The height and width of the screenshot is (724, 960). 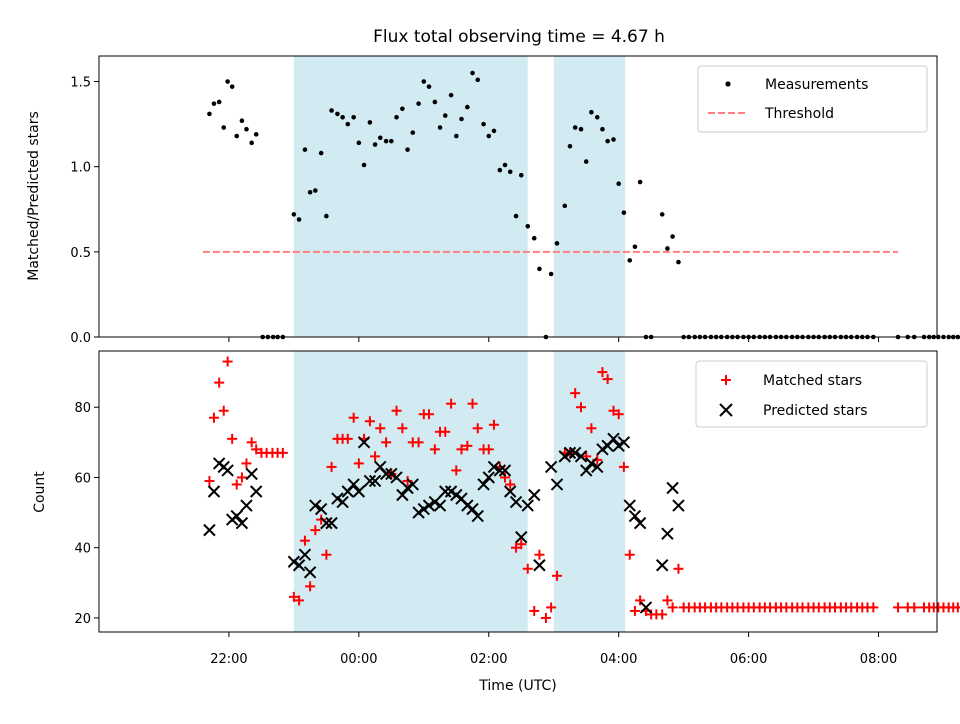 What do you see at coordinates (554, 339) in the screenshot?
I see `top-x-ticks` at bounding box center [554, 339].